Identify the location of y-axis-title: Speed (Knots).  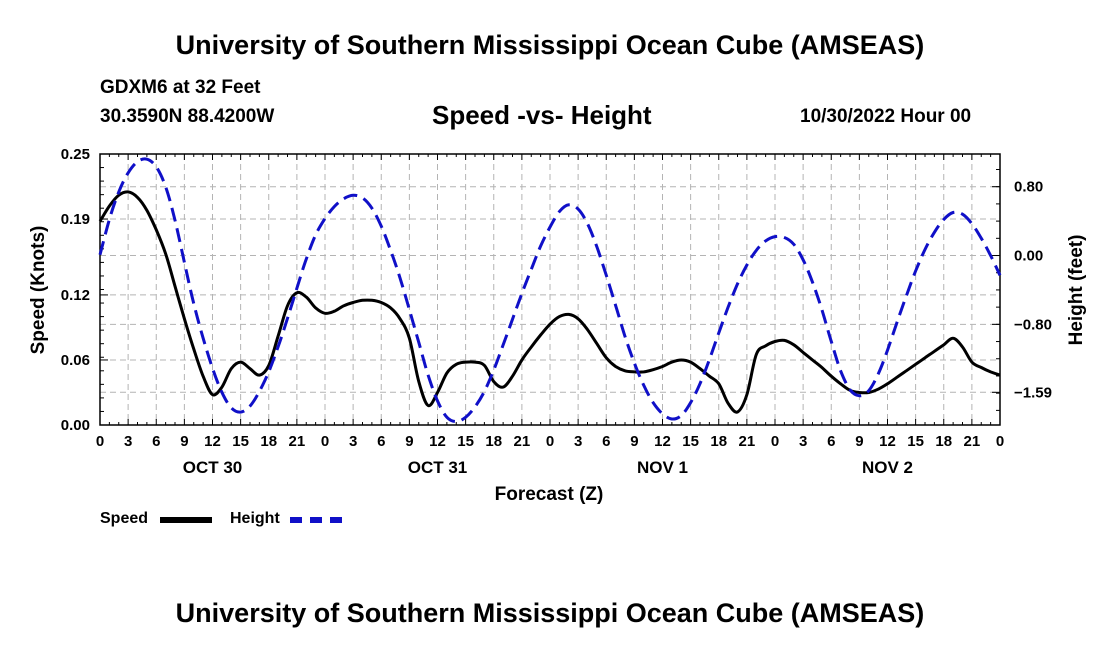
(38, 290).